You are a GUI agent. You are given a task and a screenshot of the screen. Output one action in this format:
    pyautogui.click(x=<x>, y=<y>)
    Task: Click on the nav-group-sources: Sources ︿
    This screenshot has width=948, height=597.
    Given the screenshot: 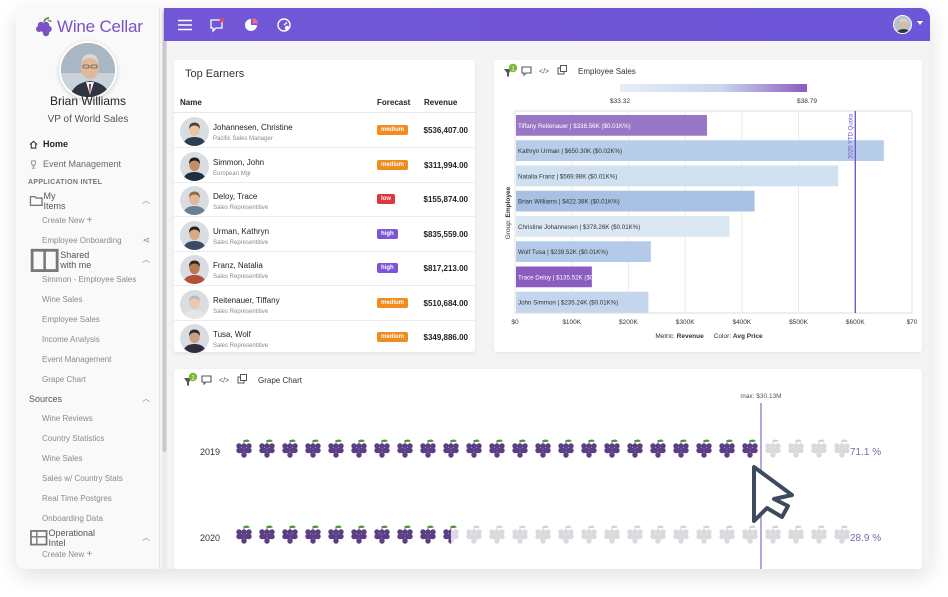 What is the action you would take?
    pyautogui.click(x=87, y=398)
    